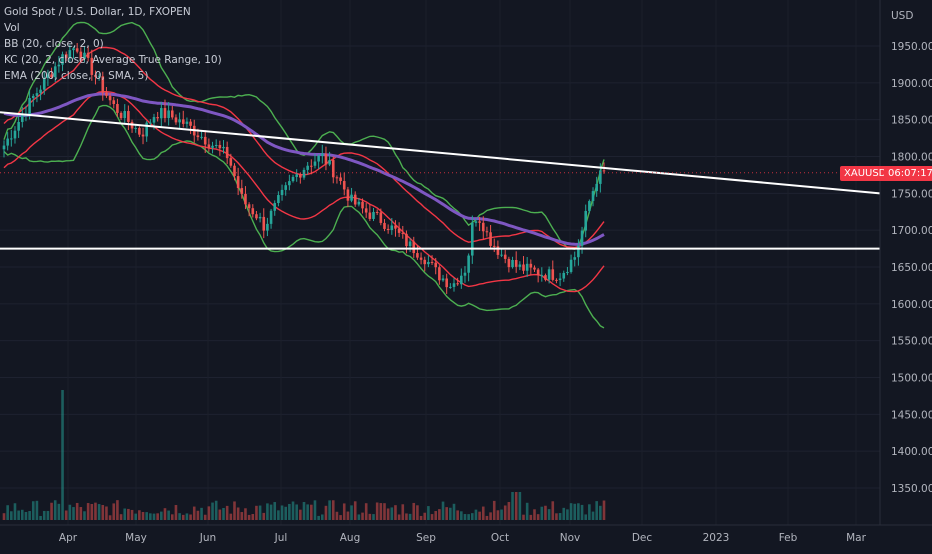  I want to click on y-tick-label: 1800.00, so click(911, 158).